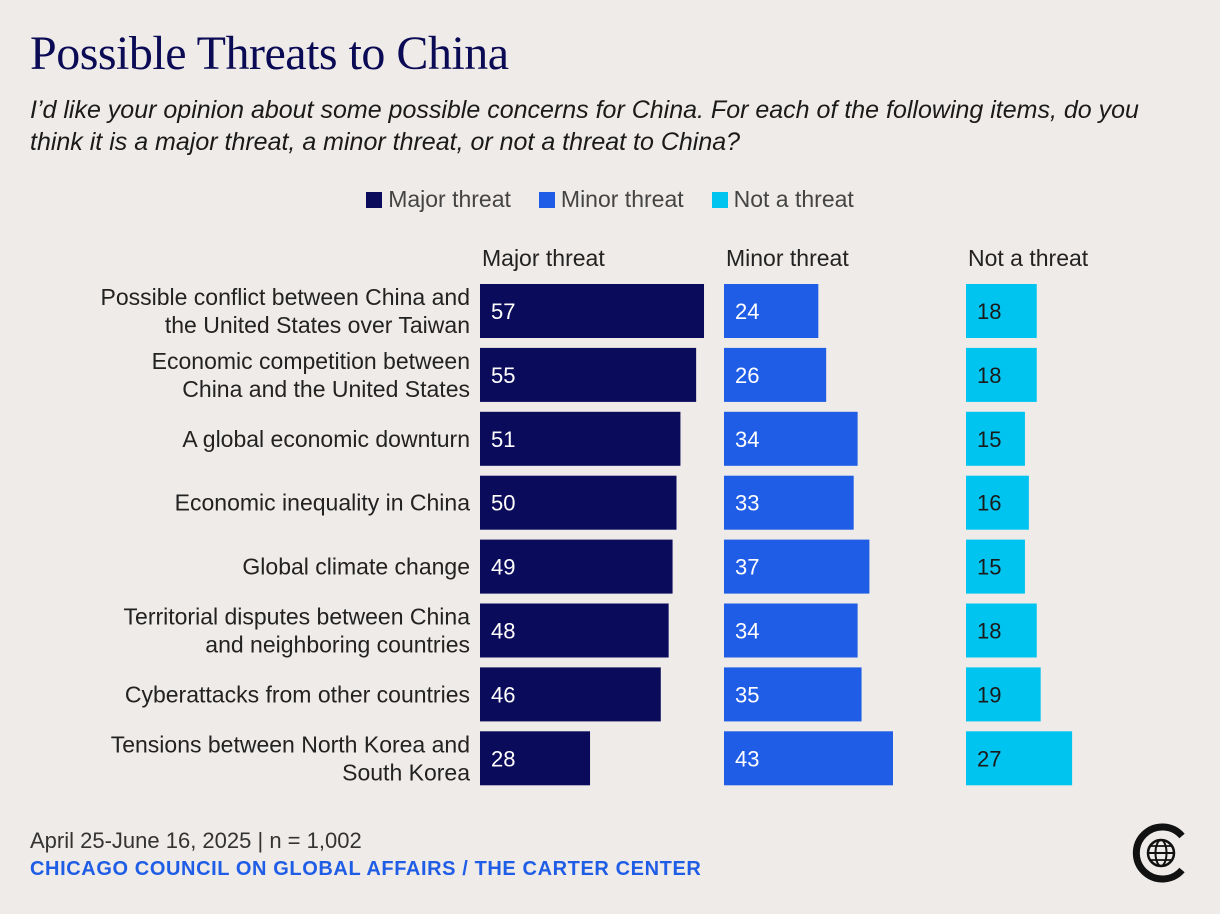 This screenshot has width=1220, height=914. What do you see at coordinates (406, 772) in the screenshot?
I see `category-label: South Korea` at bounding box center [406, 772].